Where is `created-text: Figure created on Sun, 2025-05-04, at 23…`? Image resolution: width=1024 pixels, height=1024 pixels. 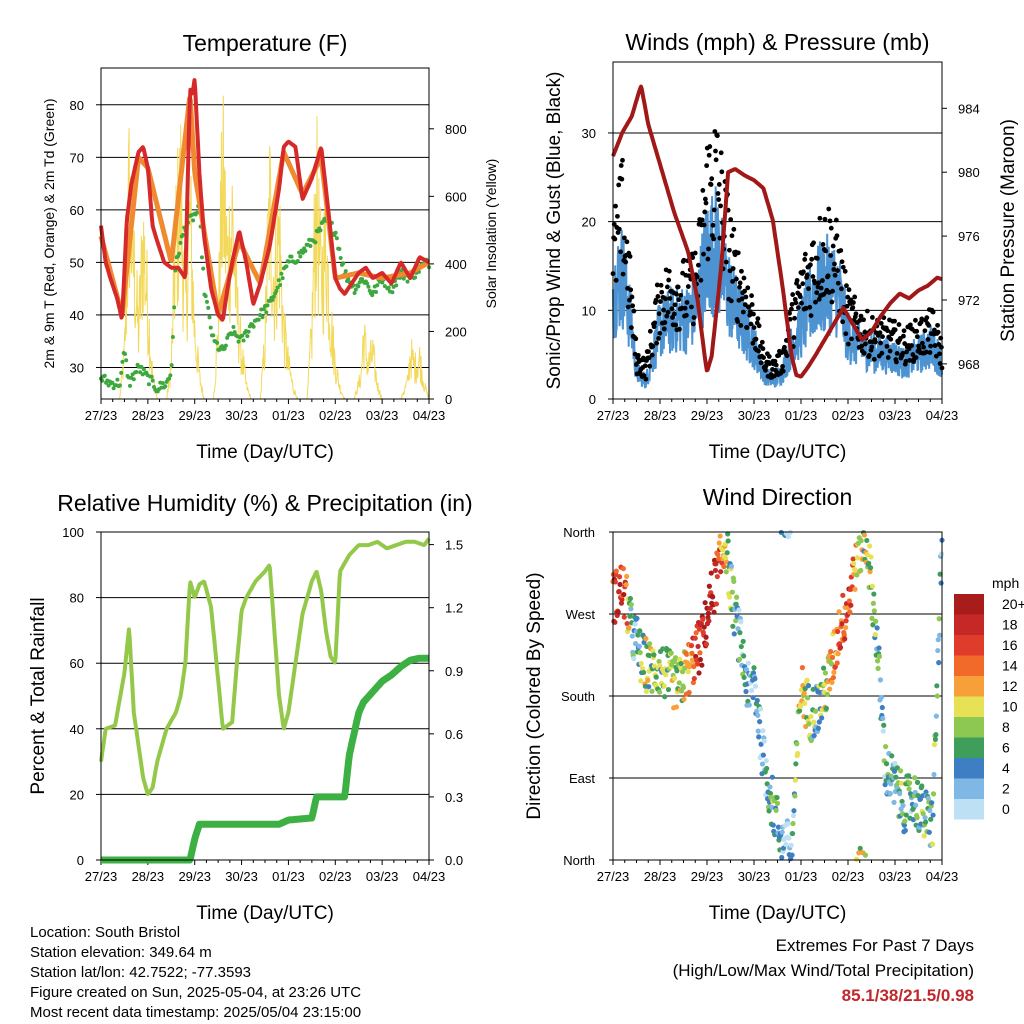
created-text: Figure created on Sun, 2025-05-04, at 23… is located at coordinates (196, 992).